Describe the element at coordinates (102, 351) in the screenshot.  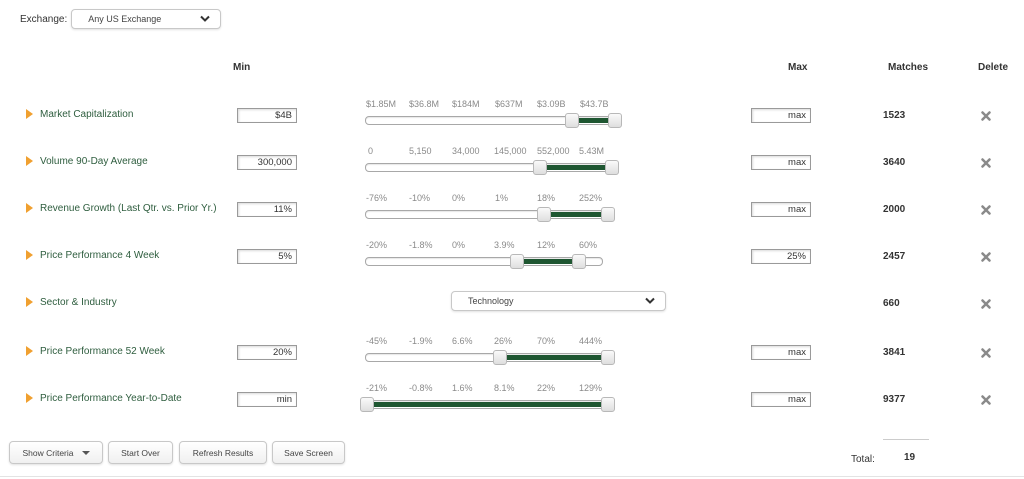
I see `criteria-name: Price Performance 52 Week` at that location.